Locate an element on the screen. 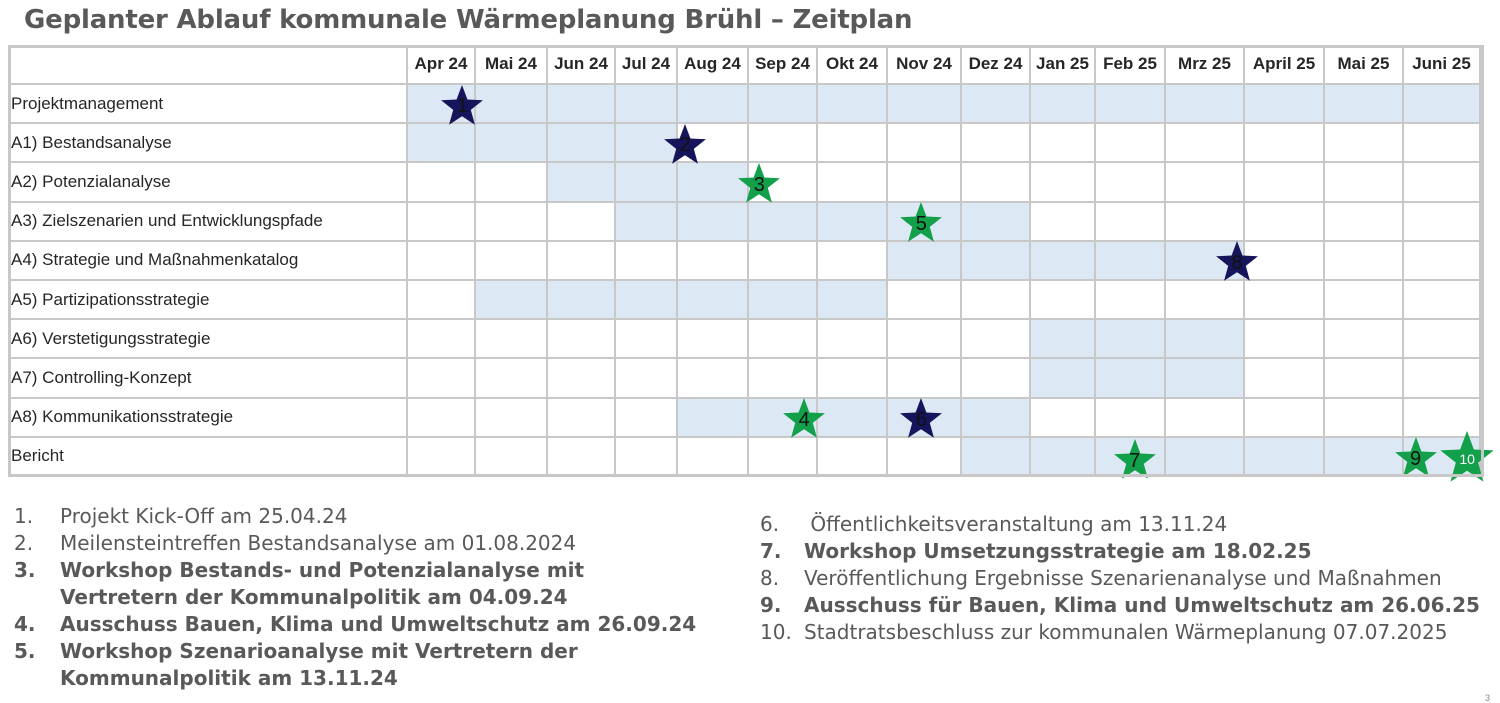 The image size is (1500, 703). month-header: Dez 24 is located at coordinates (996, 65).